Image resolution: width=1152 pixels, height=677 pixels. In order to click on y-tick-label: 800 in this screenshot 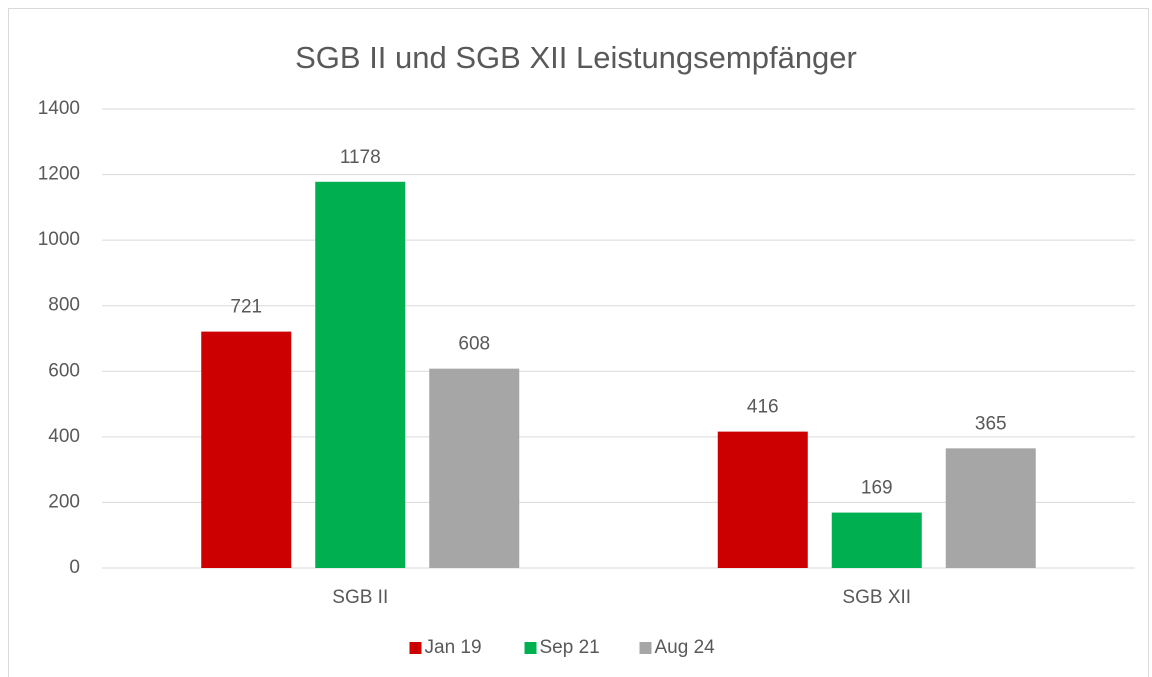, I will do `click(64, 305)`.